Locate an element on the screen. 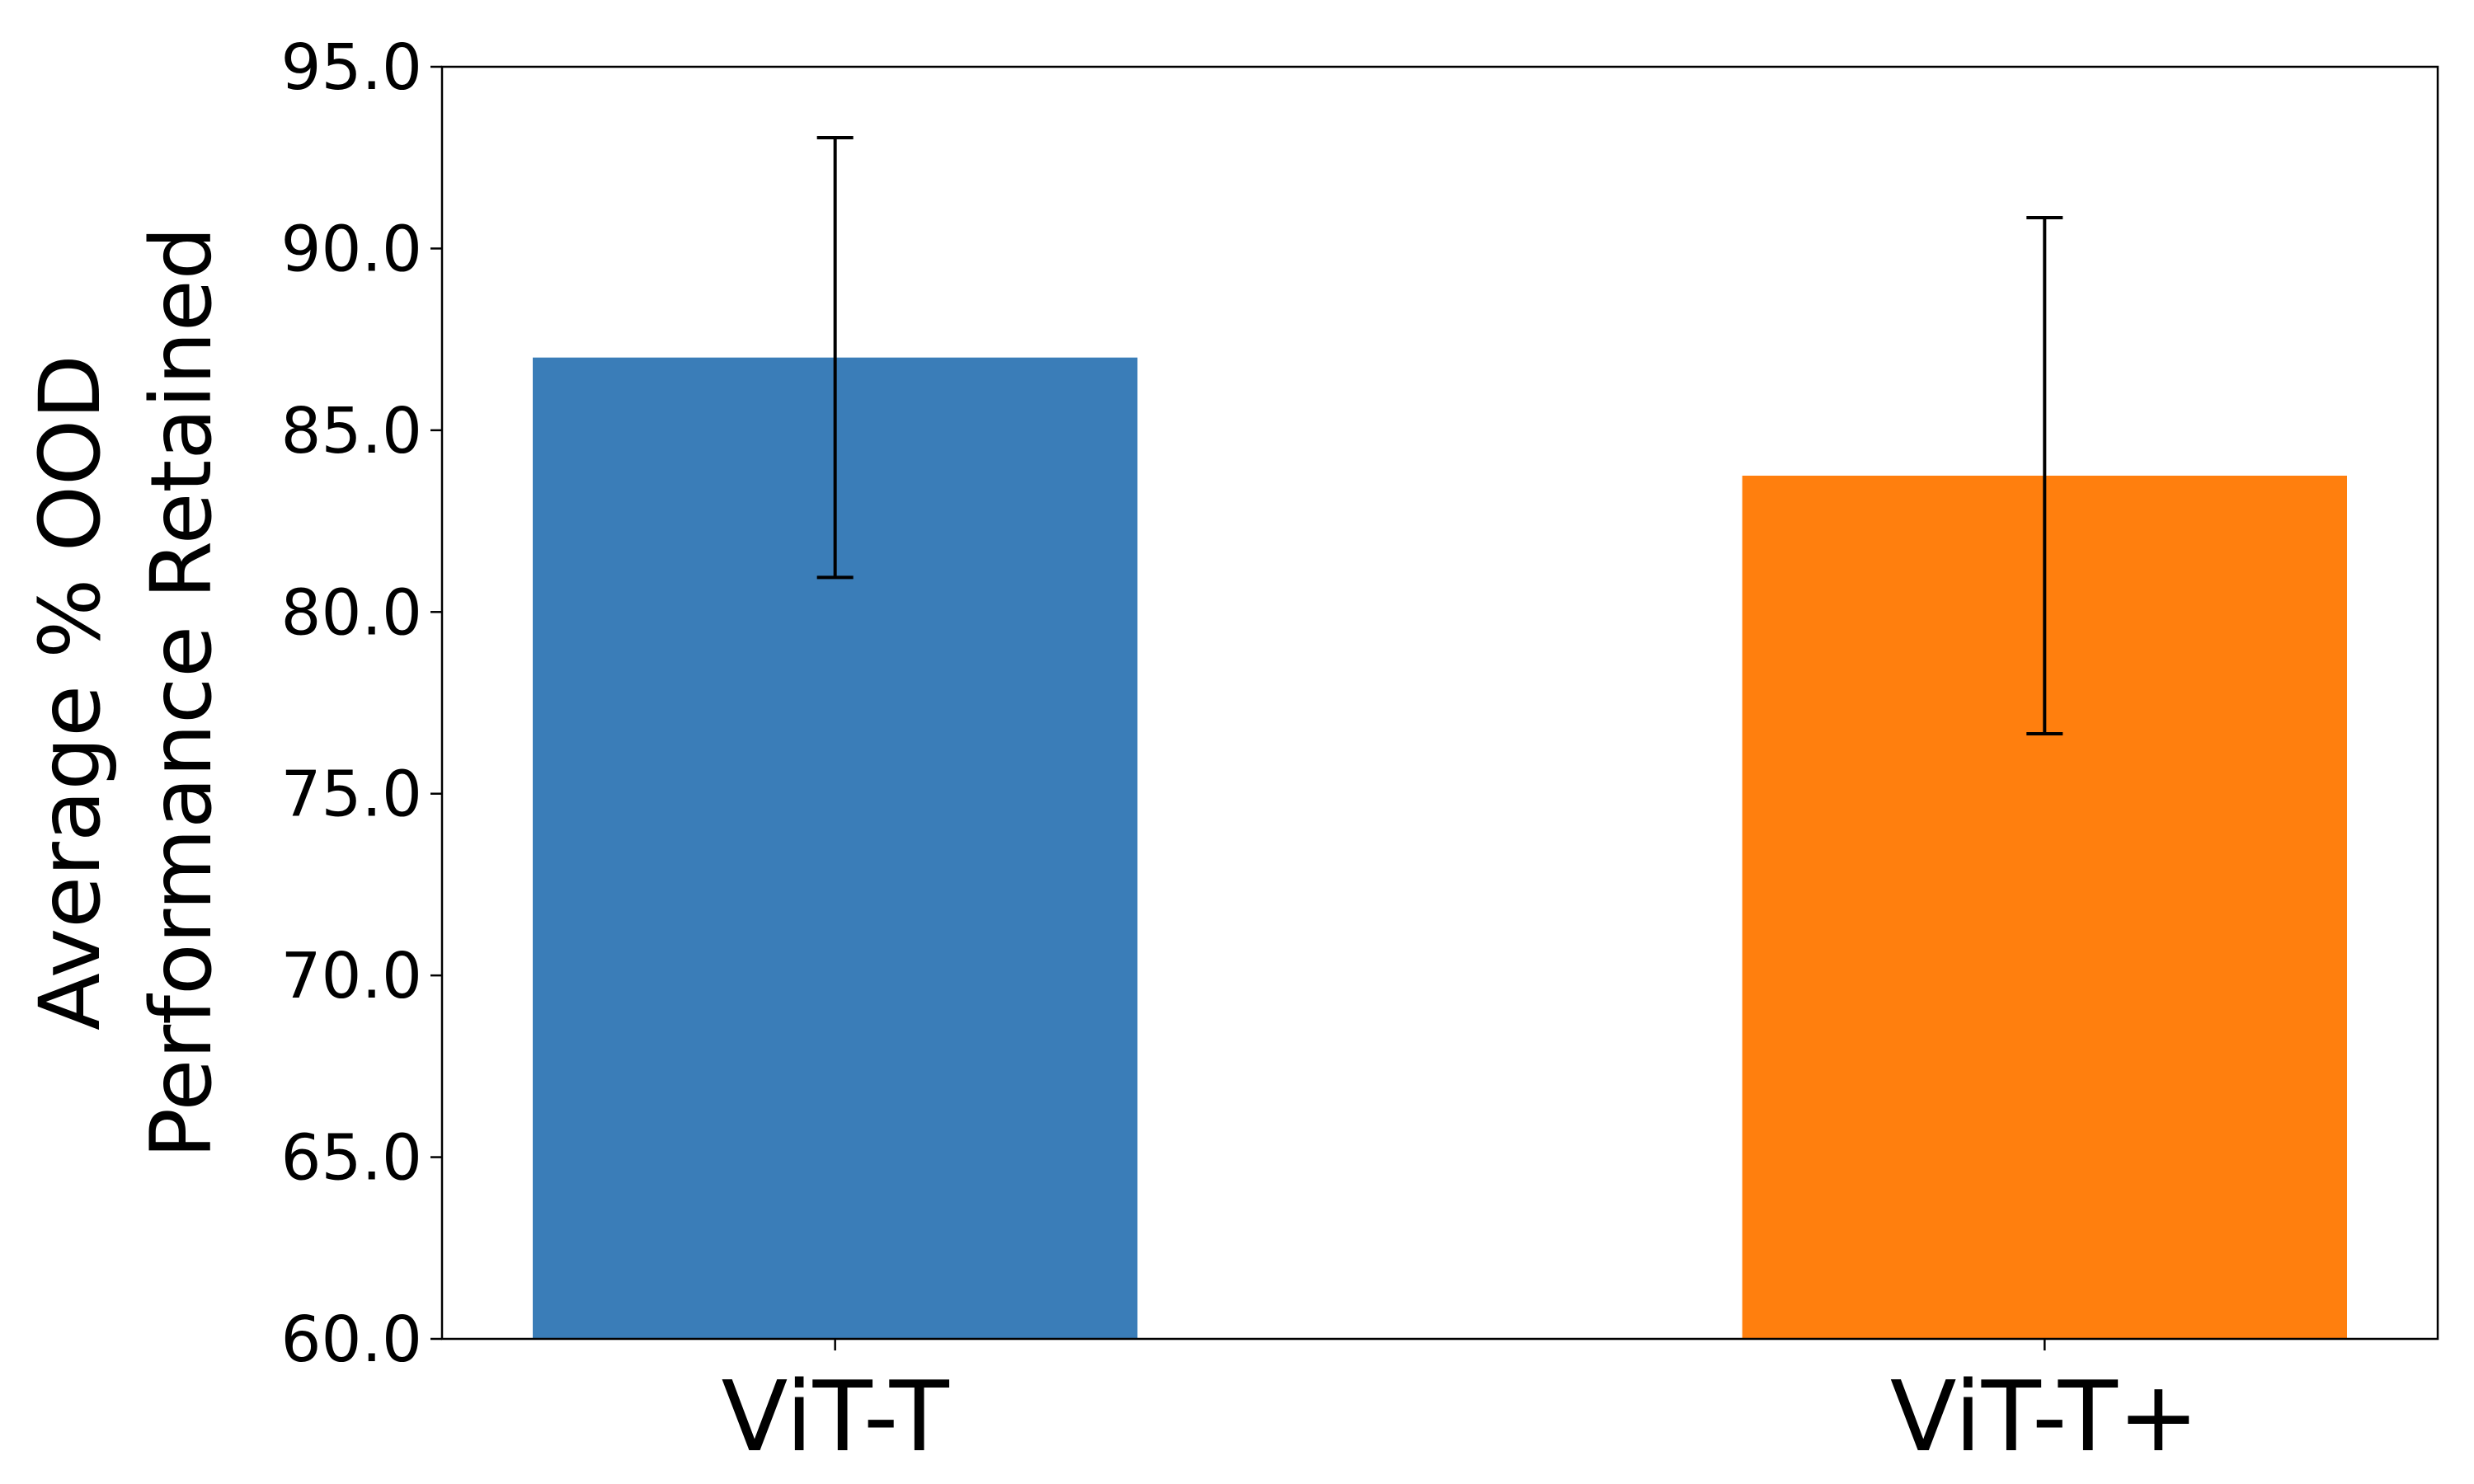  x-tick-label: ViT-T+ is located at coordinates (2044, 1416).